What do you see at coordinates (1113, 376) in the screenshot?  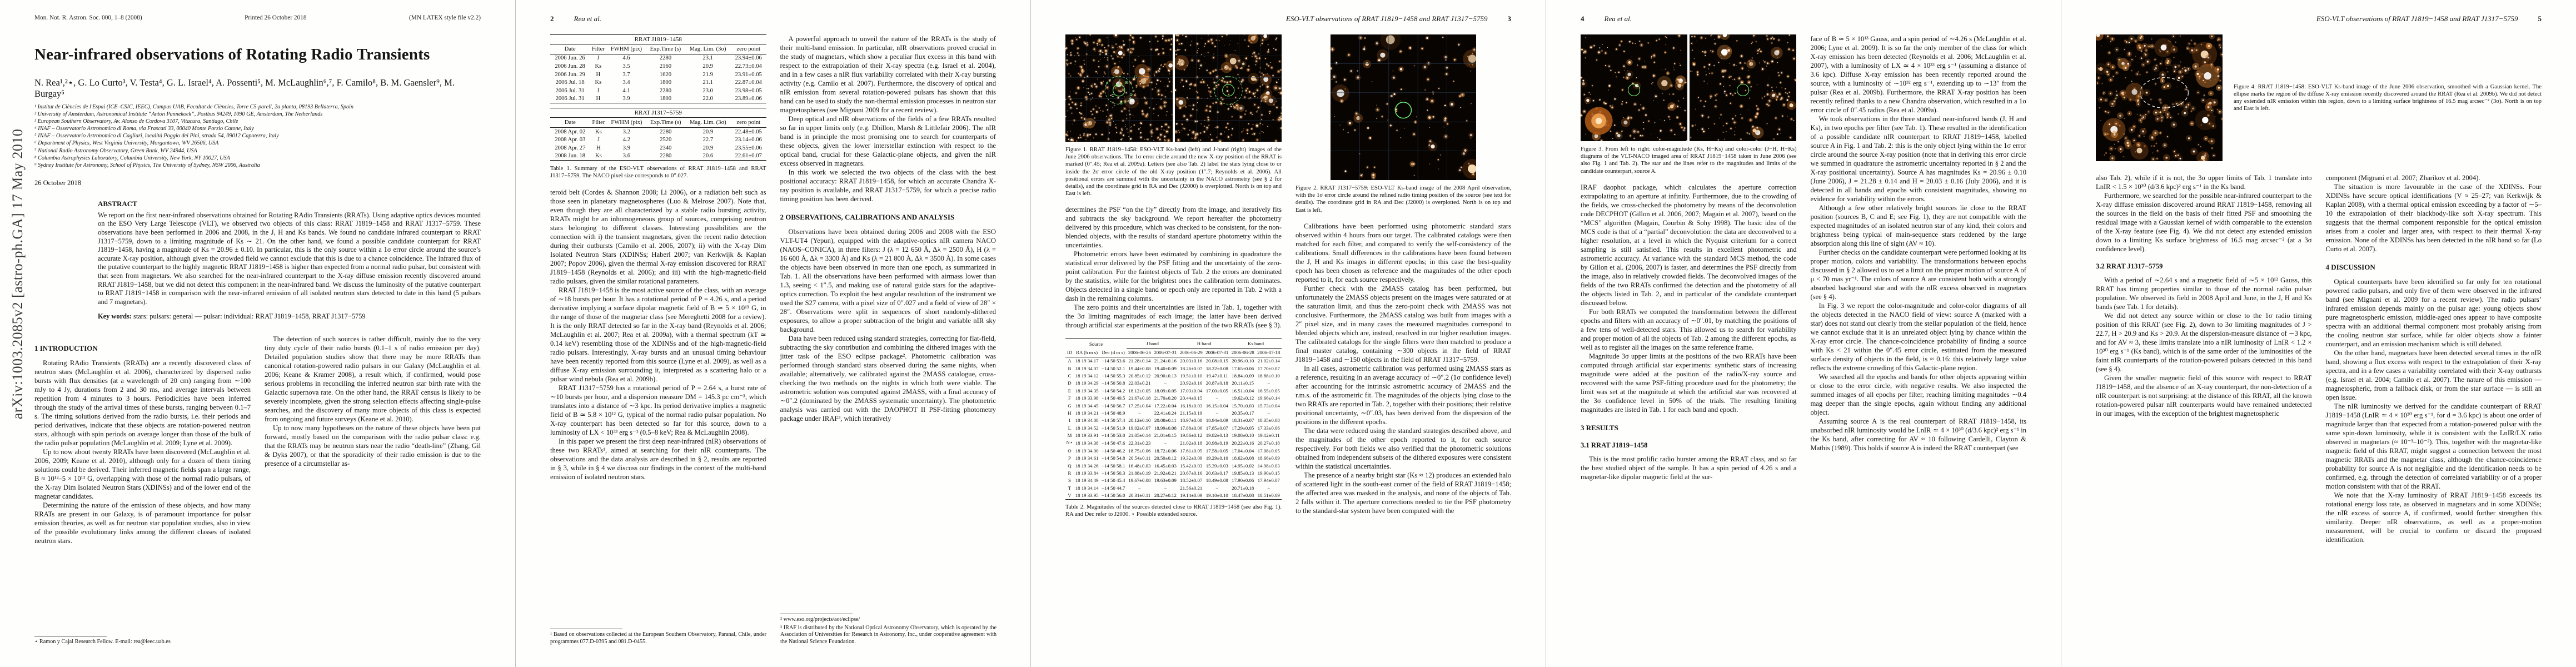 I see `table-cell: −14 50 55.3` at bounding box center [1113, 376].